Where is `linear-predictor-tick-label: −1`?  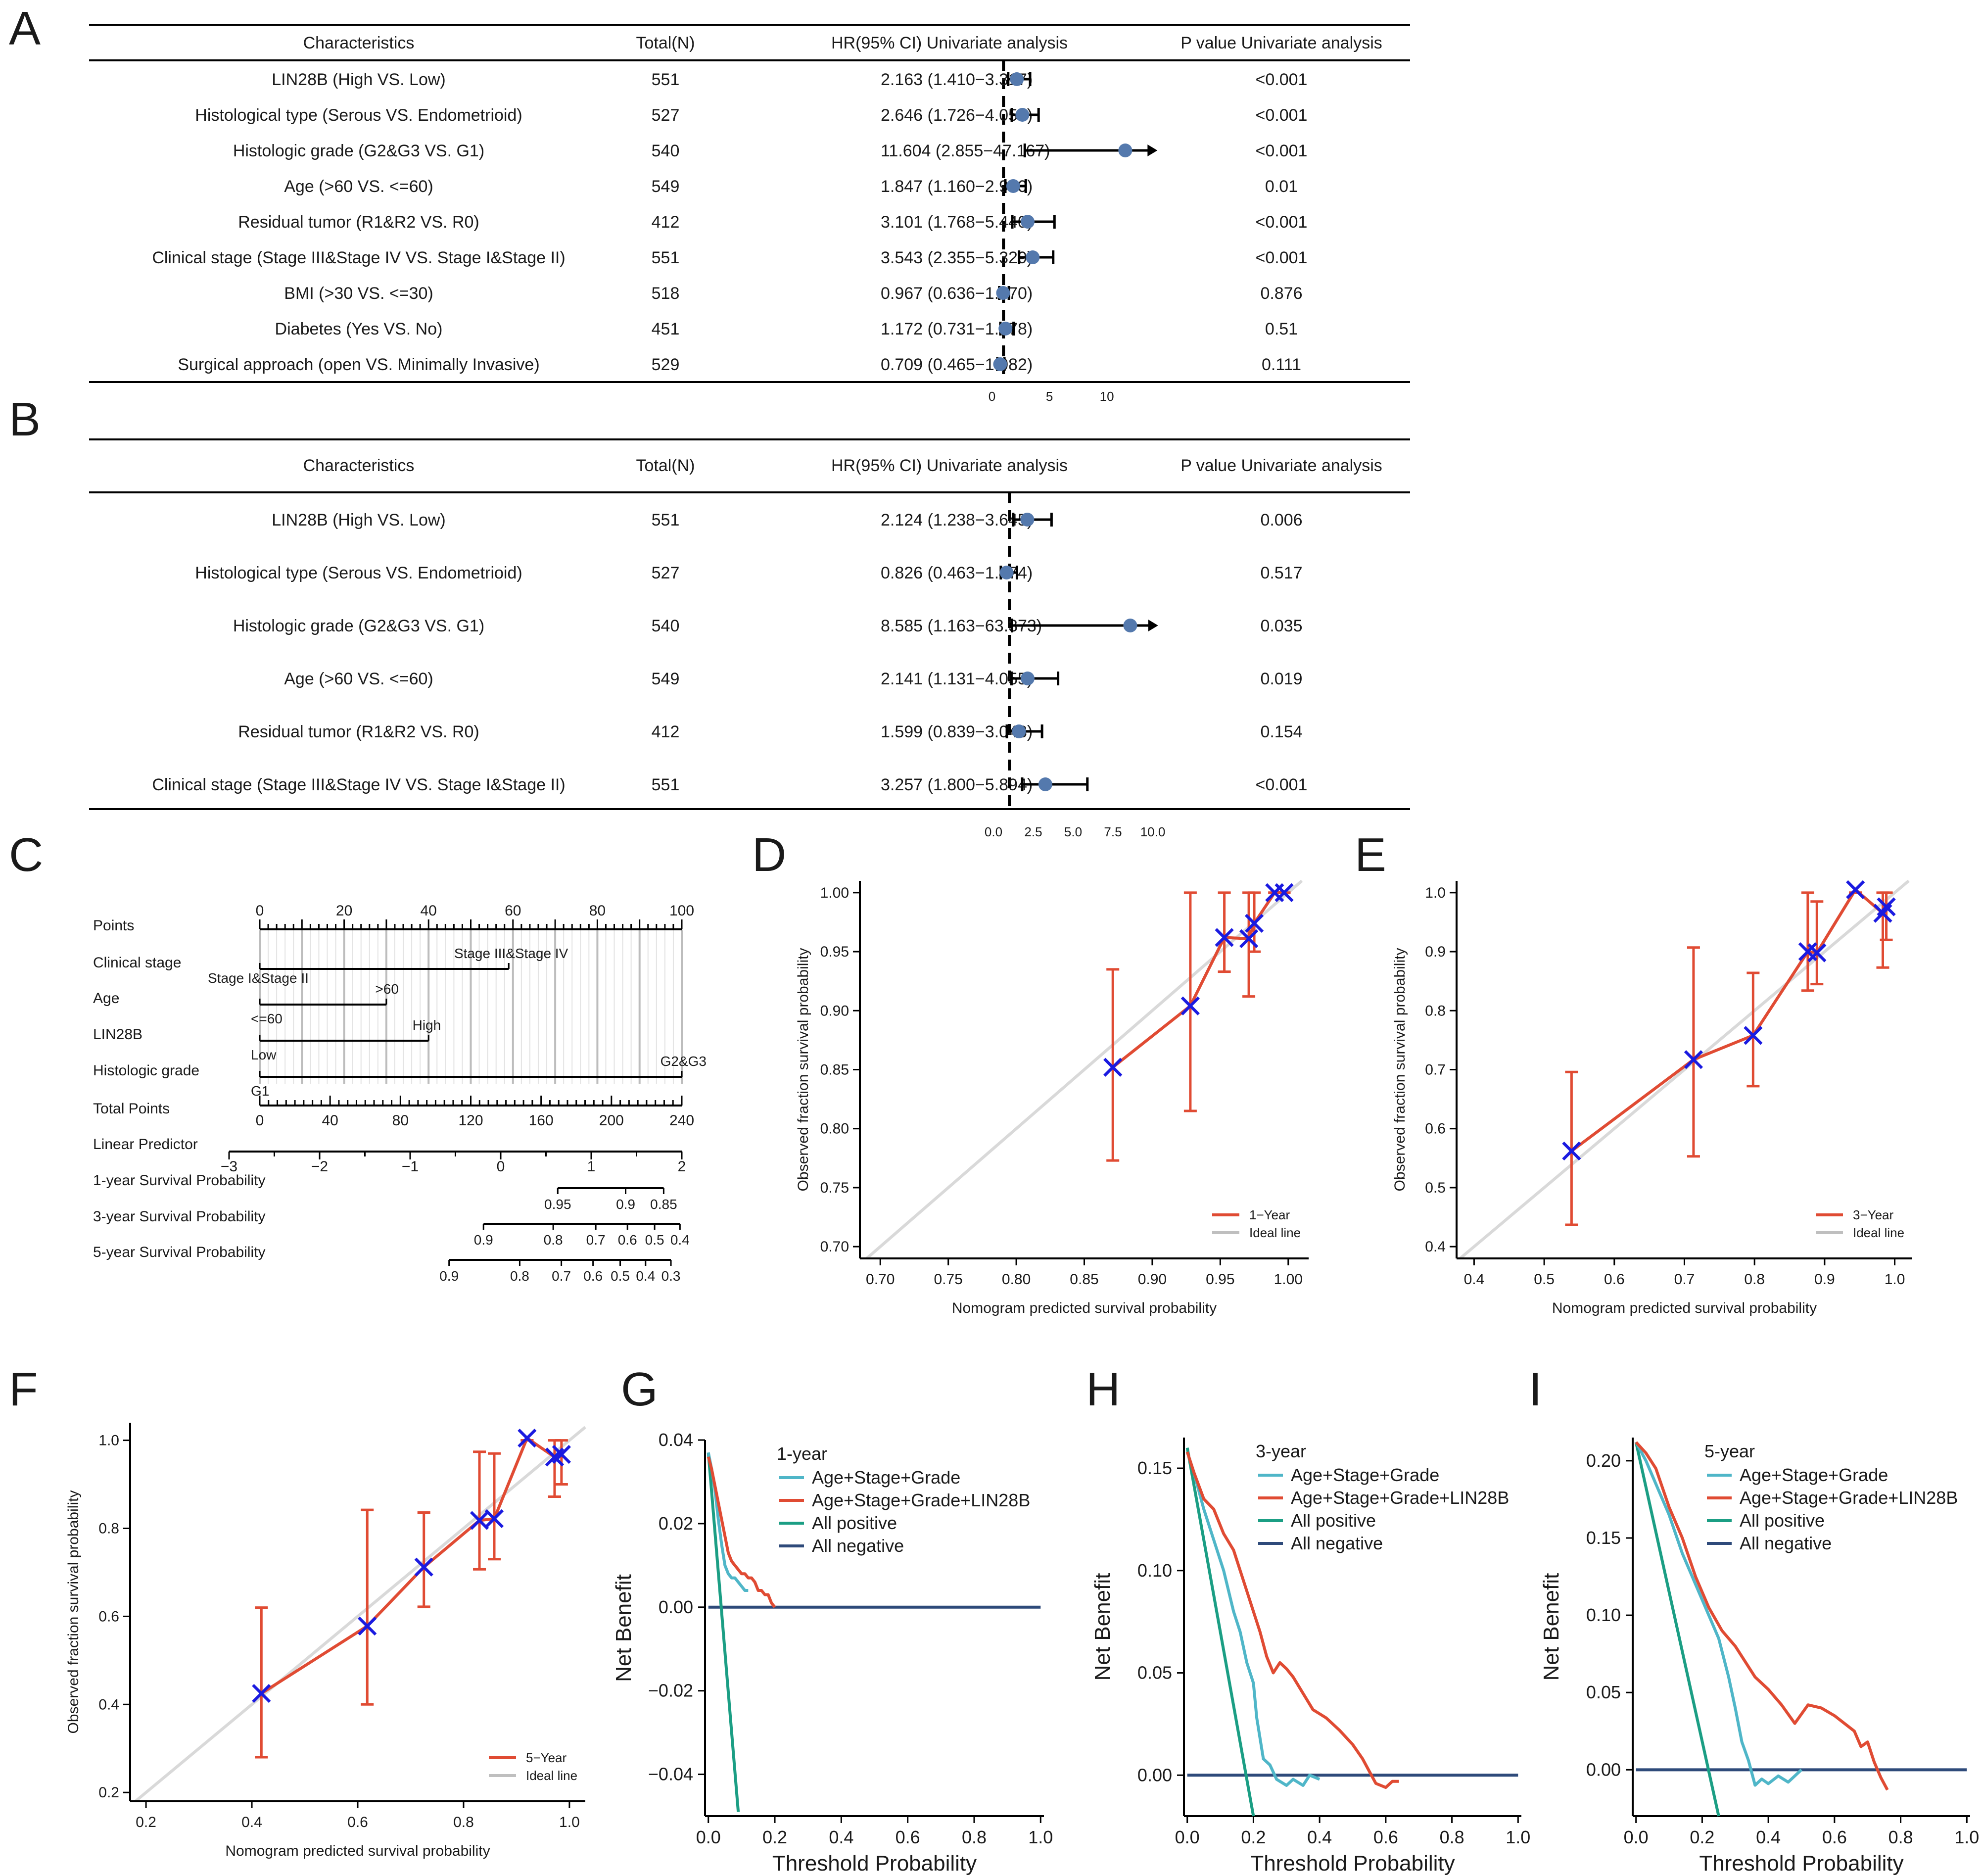 linear-predictor-tick-label: −1 is located at coordinates (410, 1166).